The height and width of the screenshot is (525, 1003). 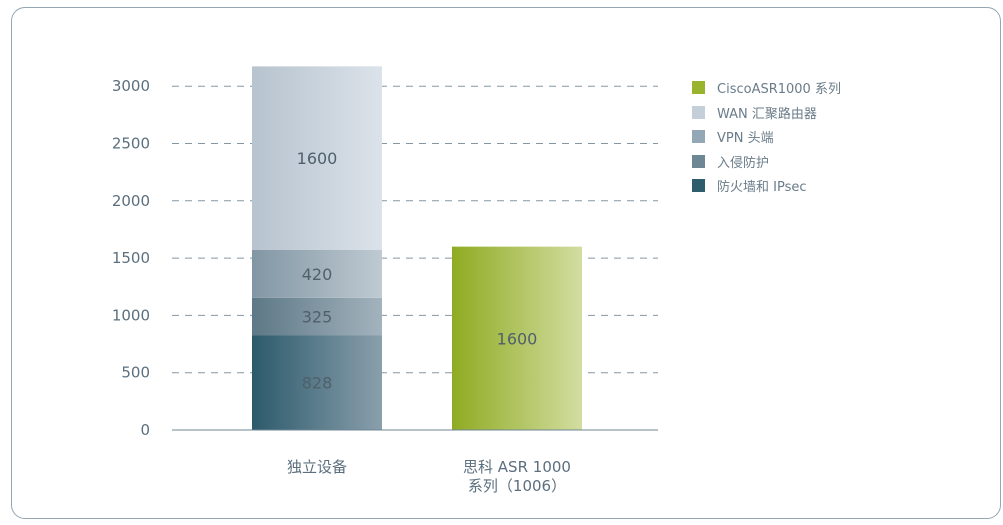 What do you see at coordinates (131, 201) in the screenshot?
I see `y-tick-label: 2000` at bounding box center [131, 201].